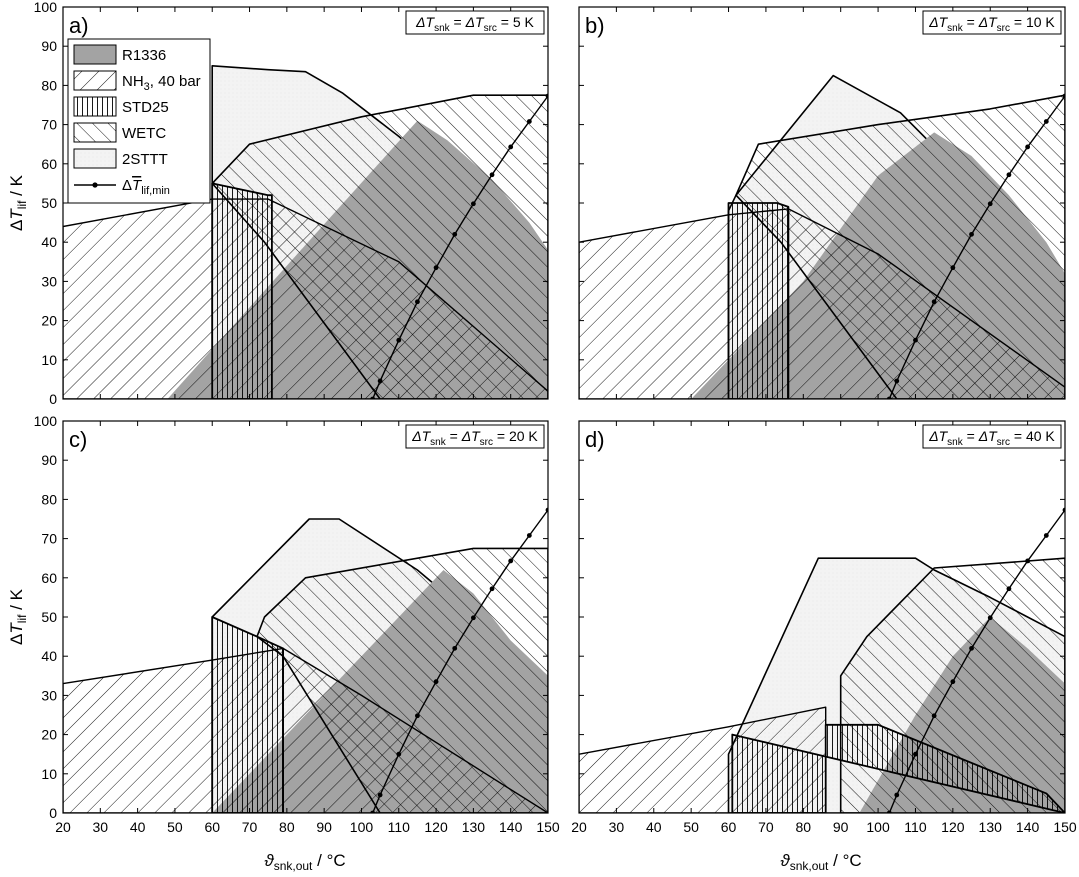 The height and width of the screenshot is (877, 1079). Describe the element at coordinates (809, 866) in the screenshot. I see `x-label-sub: snk,out` at that location.